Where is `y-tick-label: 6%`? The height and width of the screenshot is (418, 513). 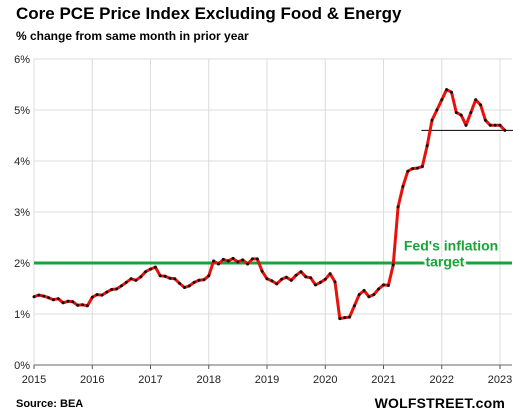 y-tick-label: 6% is located at coordinates (22, 60).